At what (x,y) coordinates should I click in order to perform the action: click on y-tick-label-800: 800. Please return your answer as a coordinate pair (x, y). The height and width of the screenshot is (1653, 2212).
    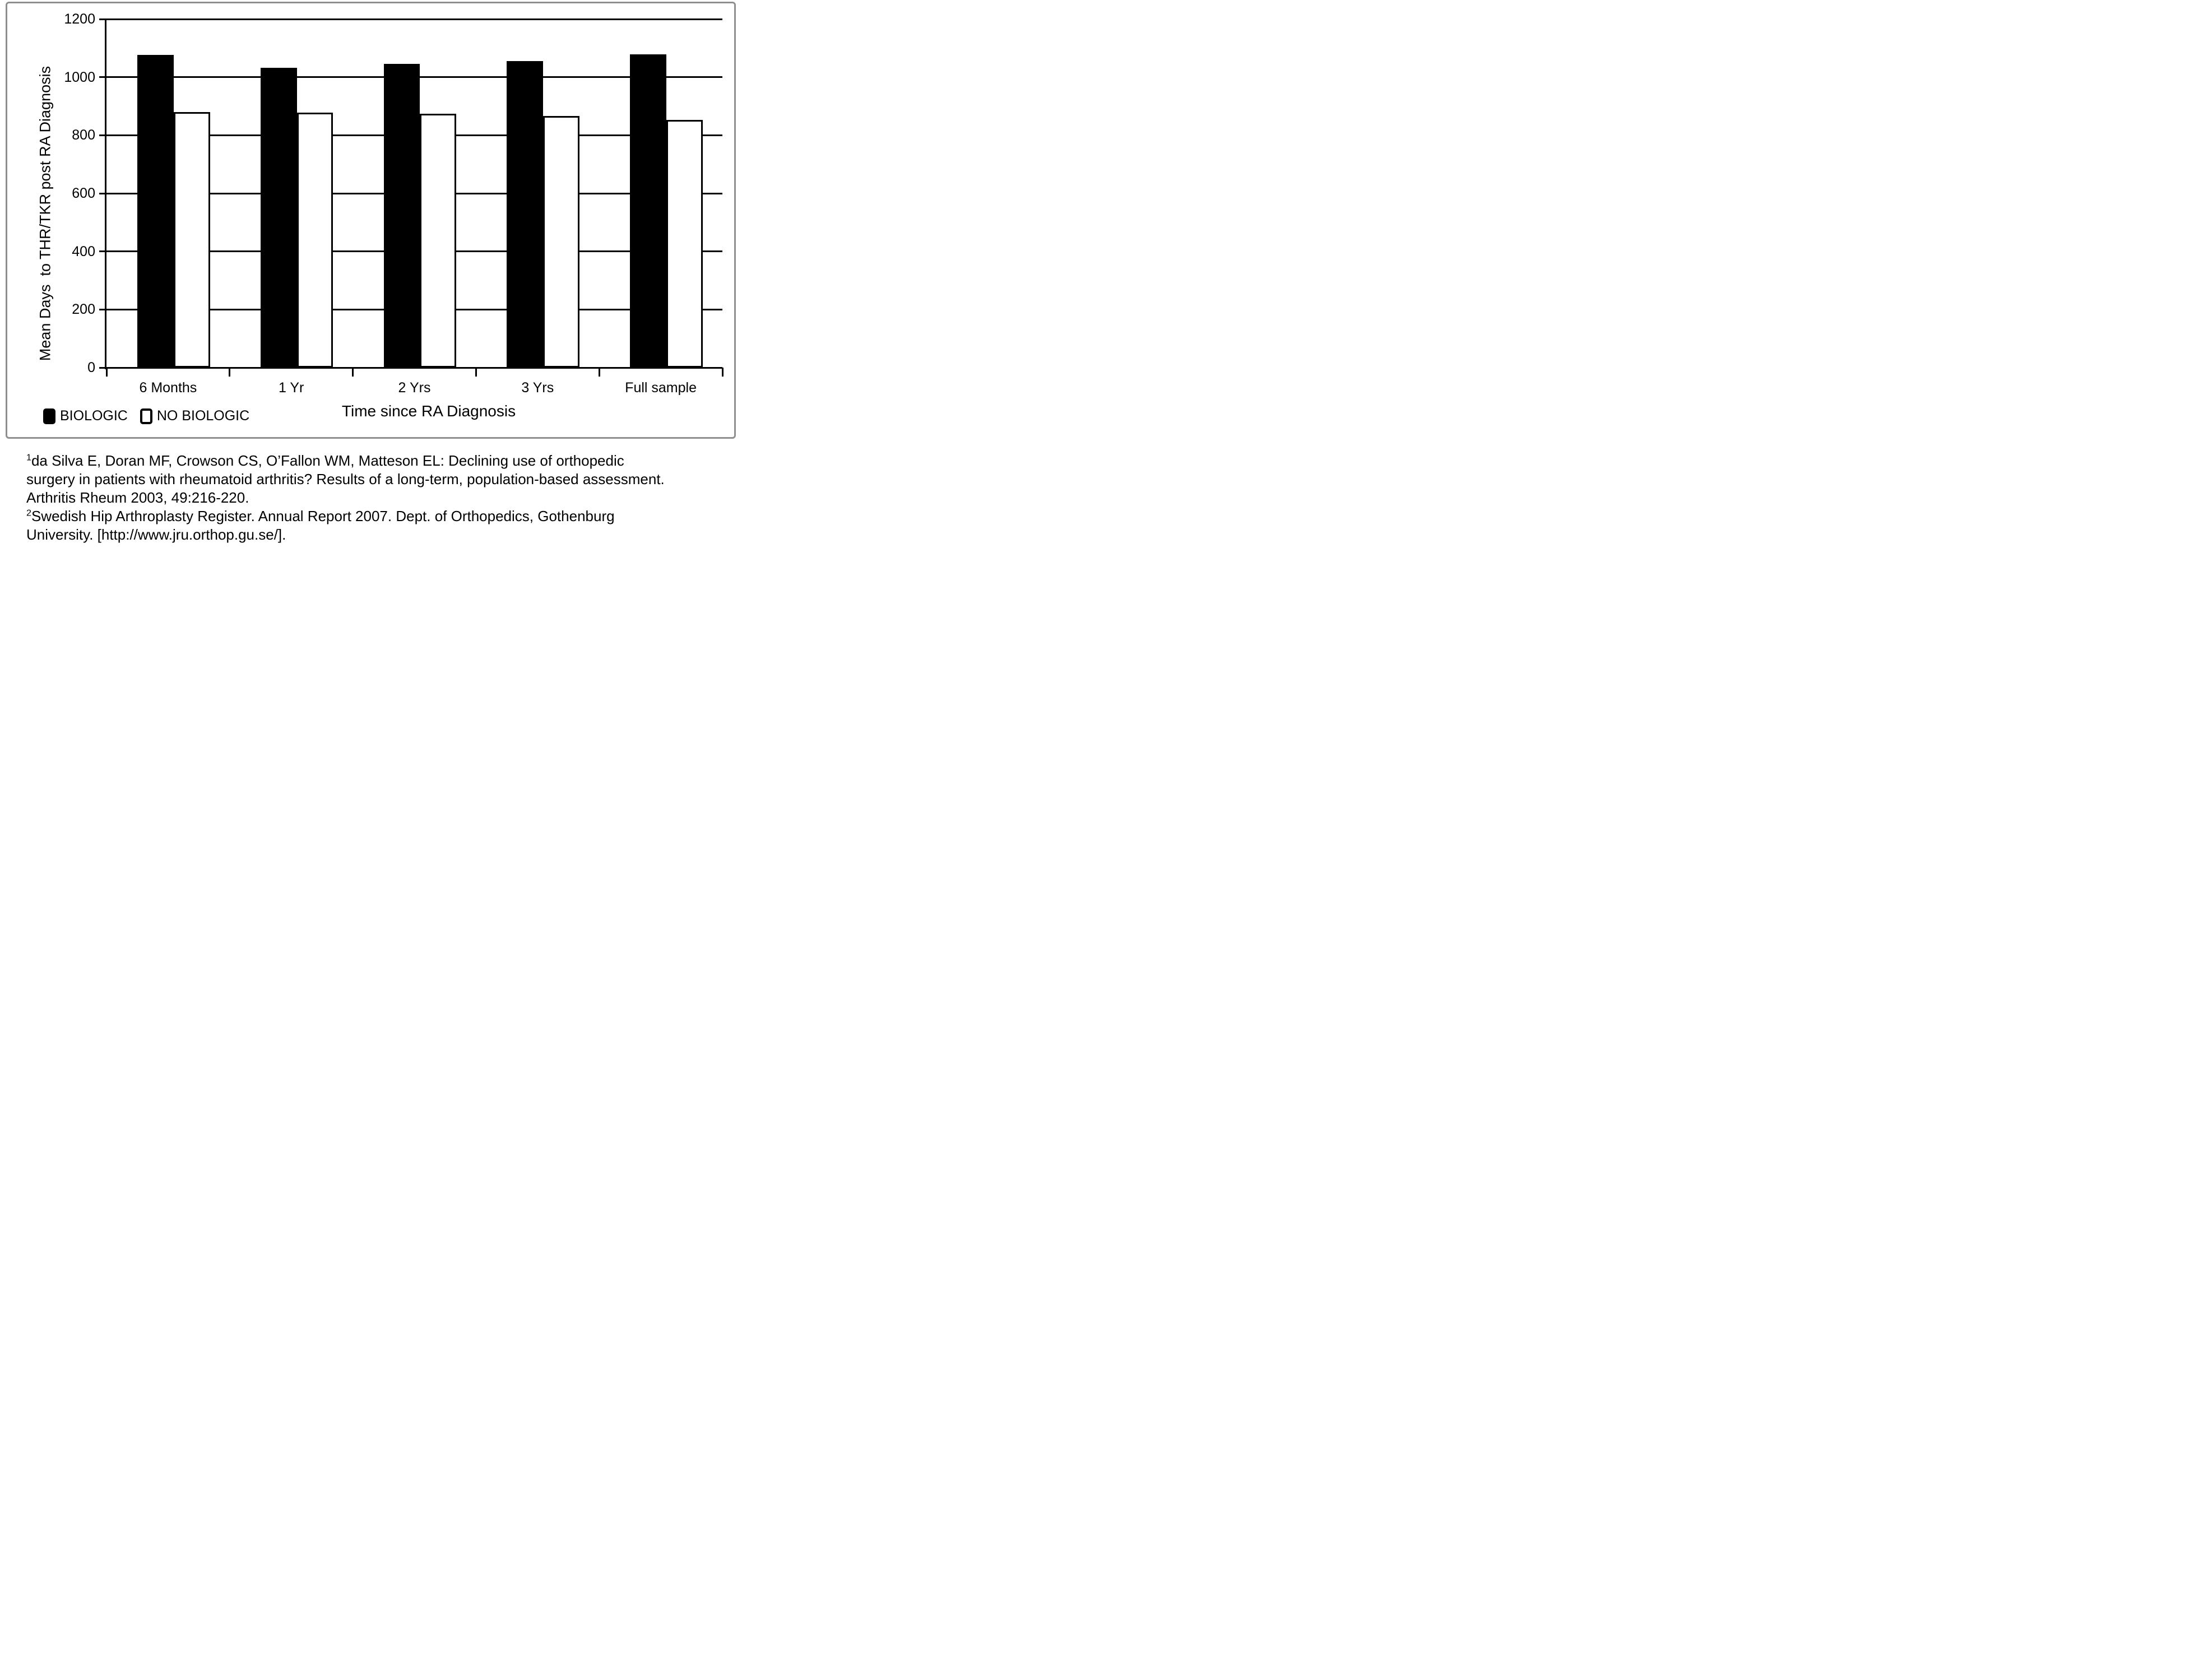
    Looking at the image, I should click on (83, 135).